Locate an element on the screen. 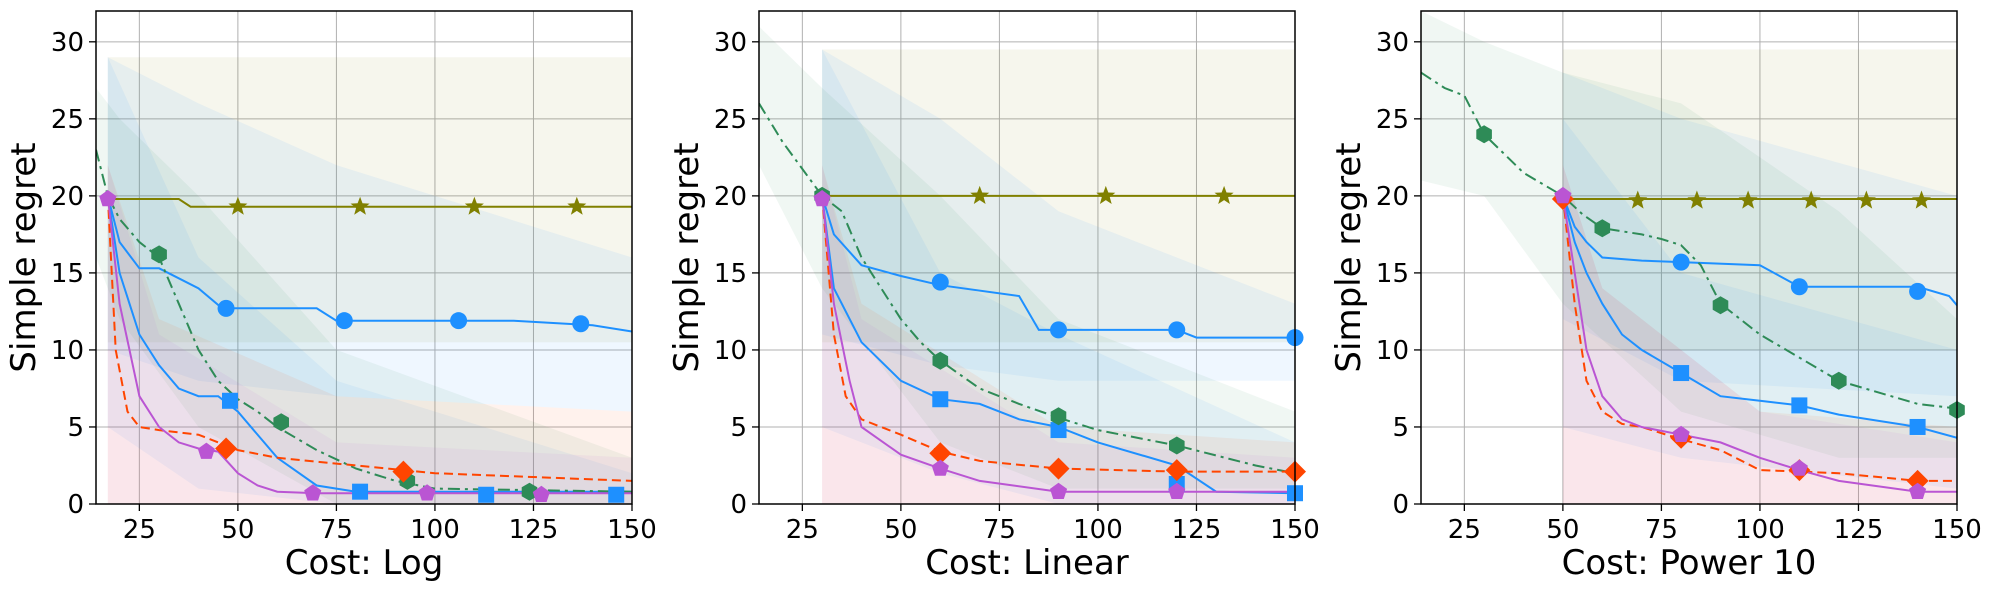 Image resolution: width=1990 pixels, height=590 pixels. x-axis-title: Cost: Log is located at coordinates (364, 563).